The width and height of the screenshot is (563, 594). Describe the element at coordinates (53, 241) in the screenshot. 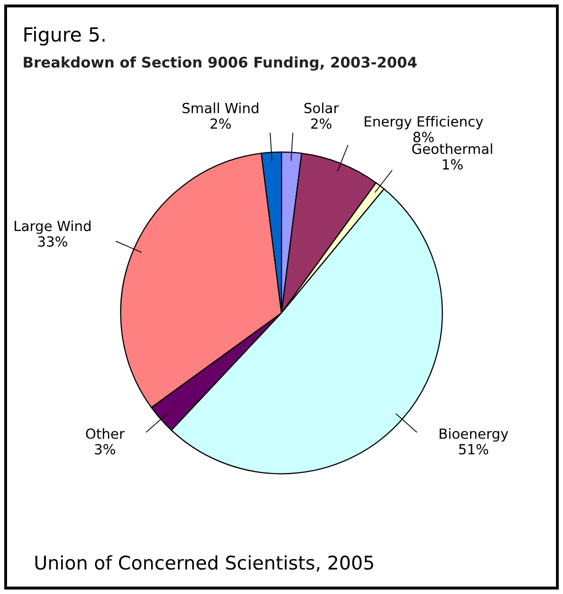

I see `data-label: 33%` at that location.